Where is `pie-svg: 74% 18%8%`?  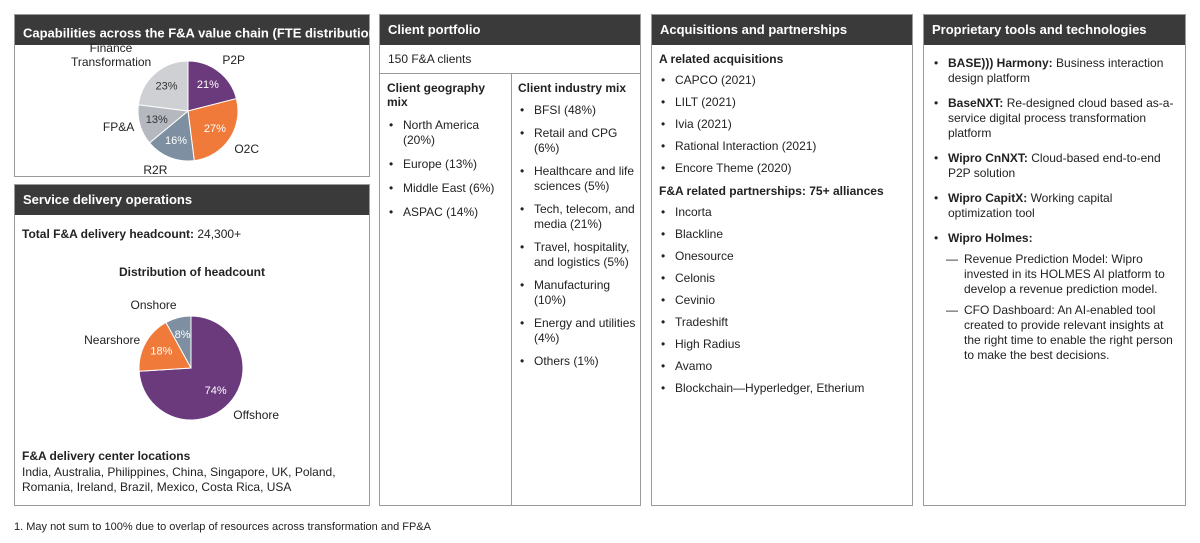 pie-svg: 74% 18%8% is located at coordinates (191, 368).